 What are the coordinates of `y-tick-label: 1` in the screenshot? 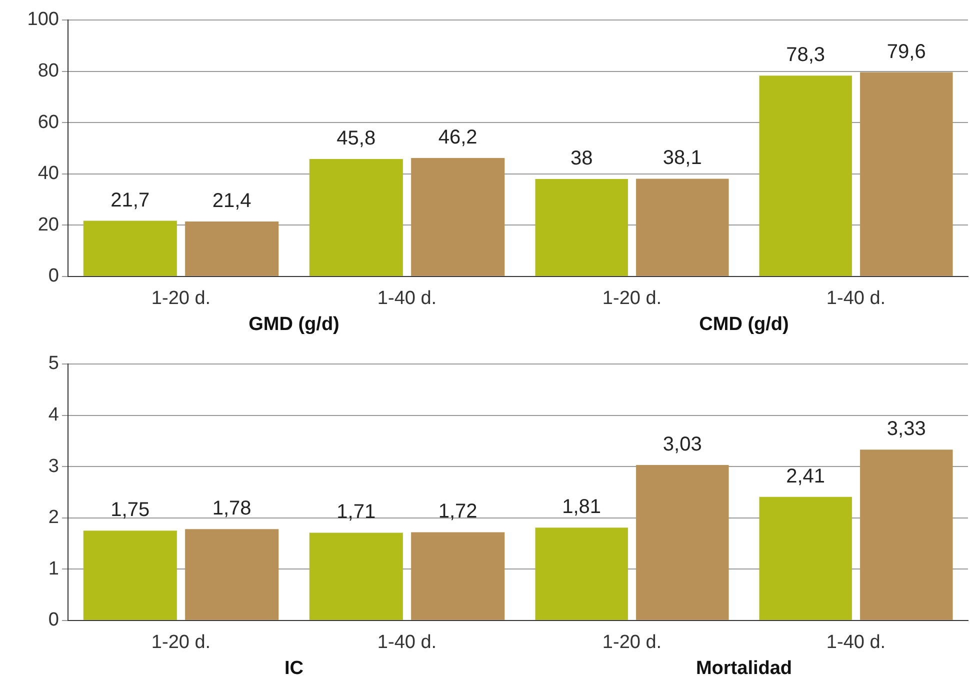 It's located at (53, 569).